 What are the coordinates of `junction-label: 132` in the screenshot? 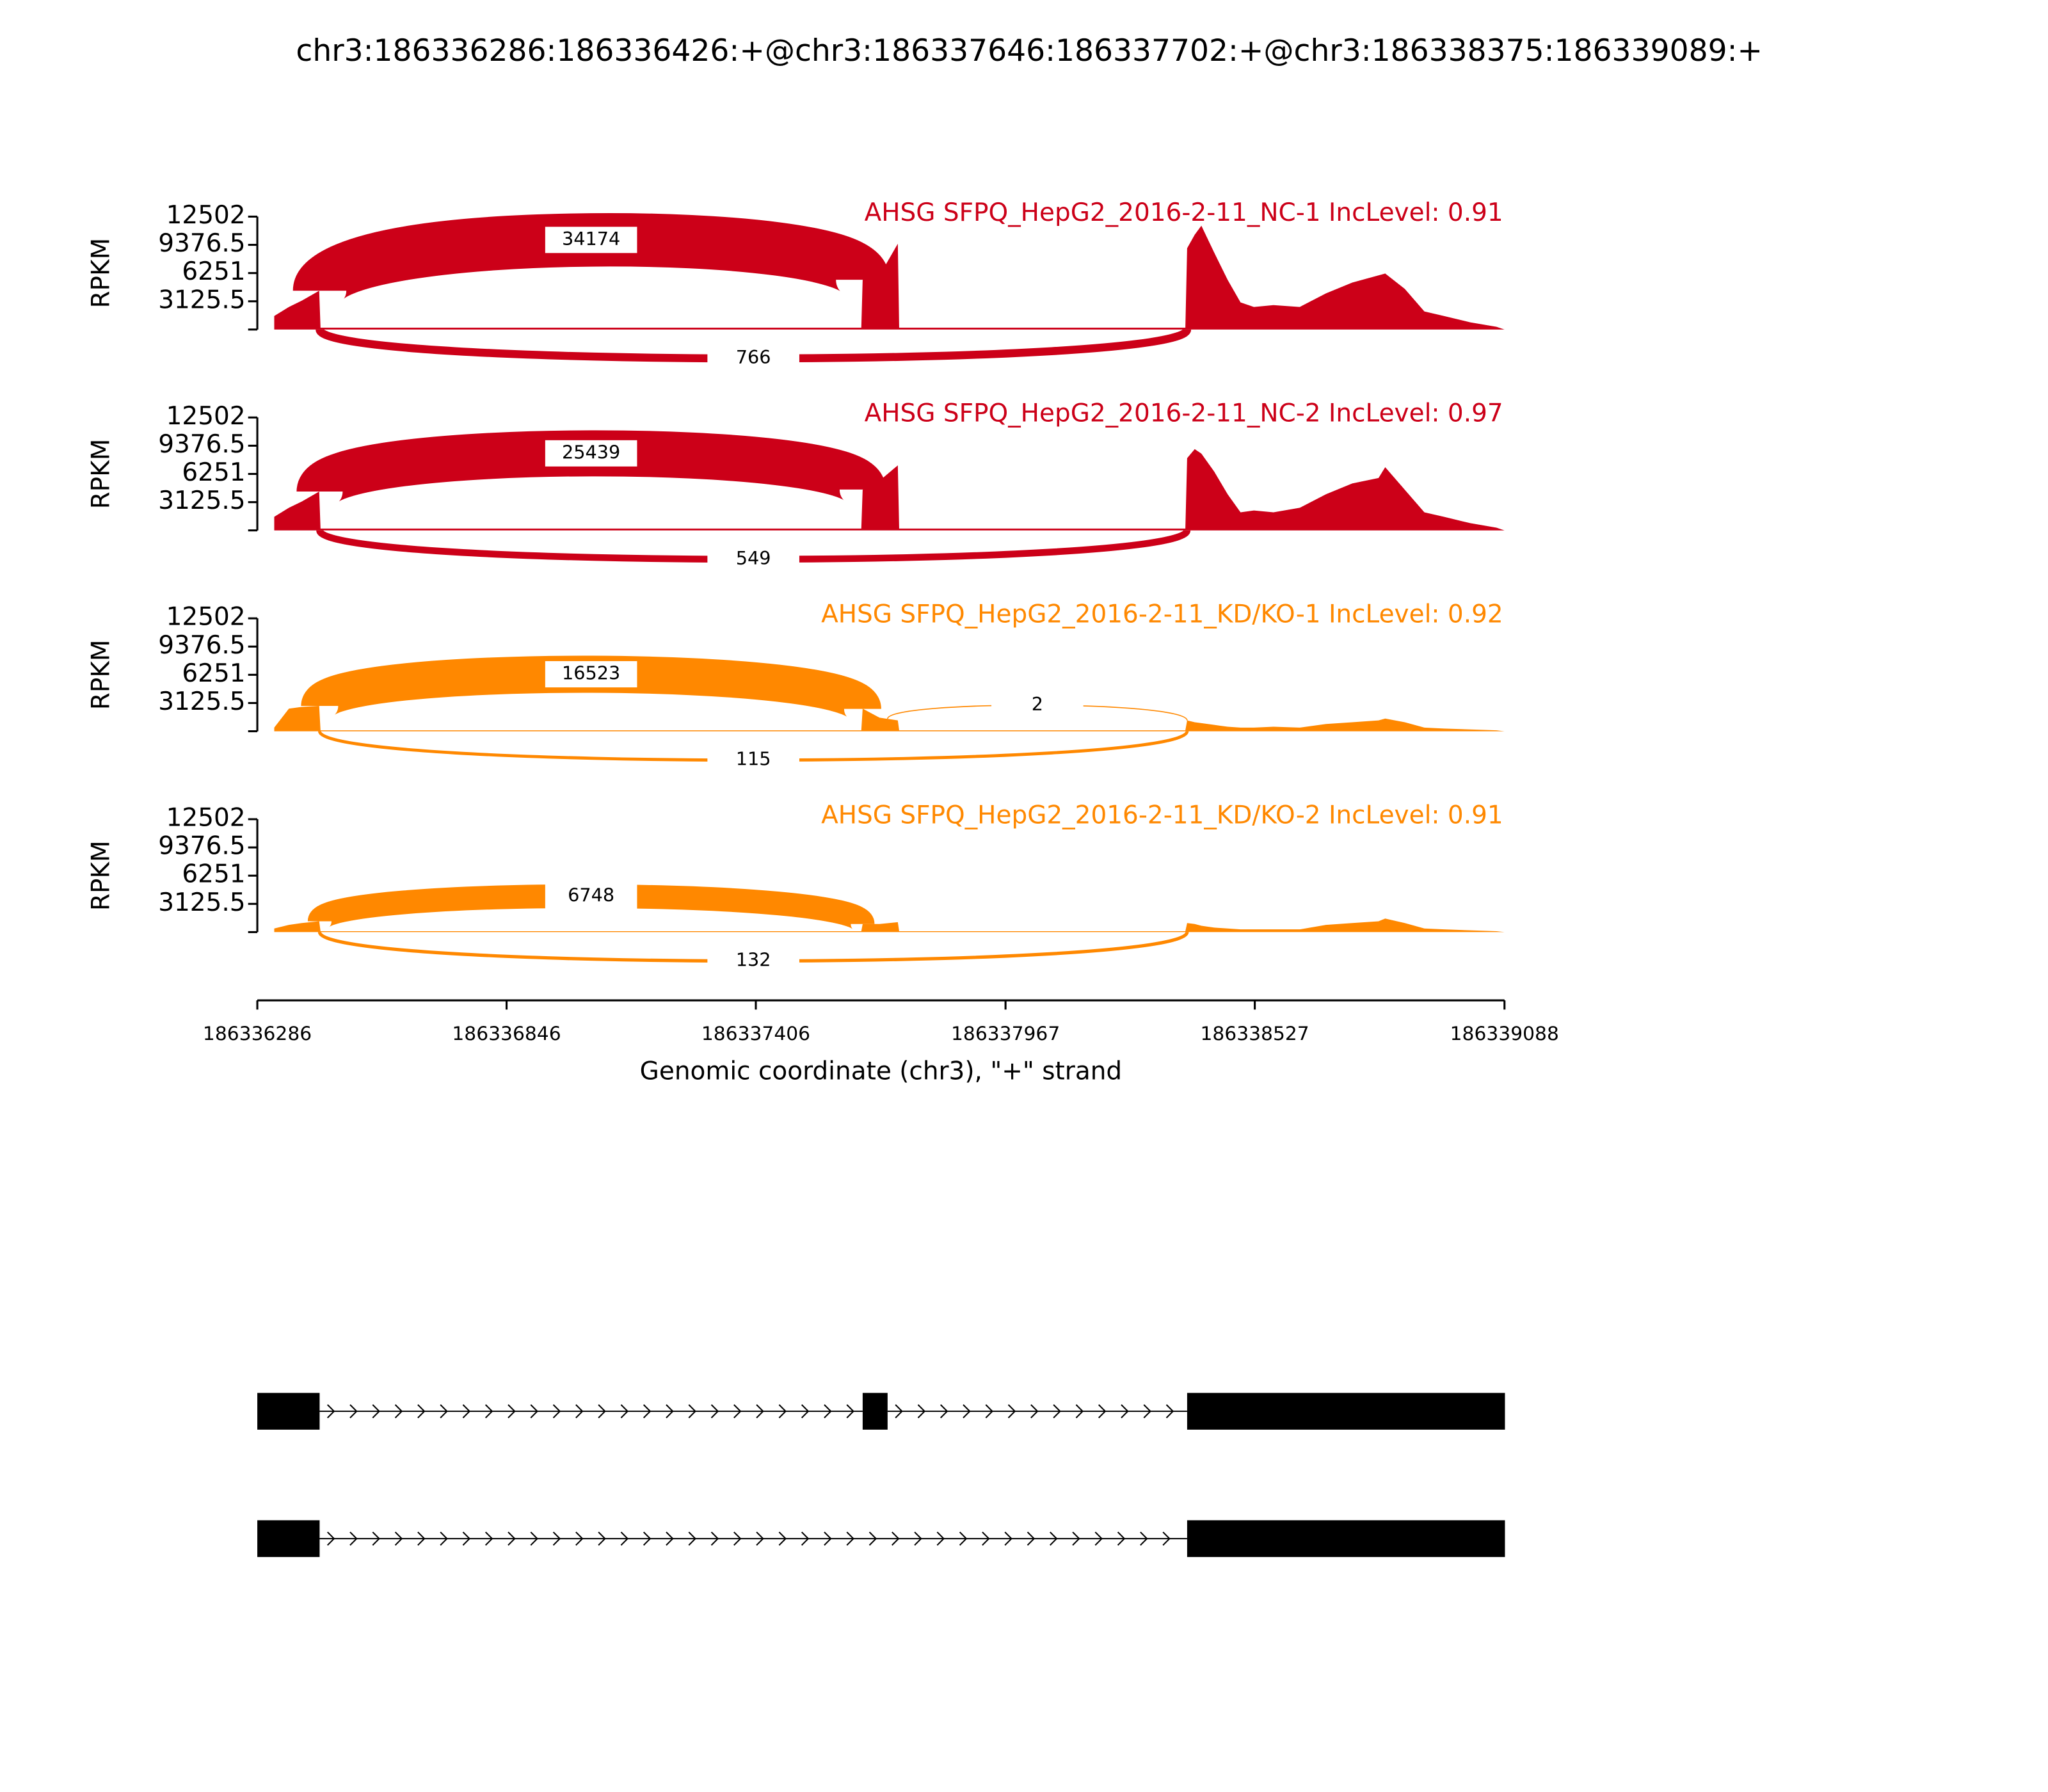 It's located at (753, 960).